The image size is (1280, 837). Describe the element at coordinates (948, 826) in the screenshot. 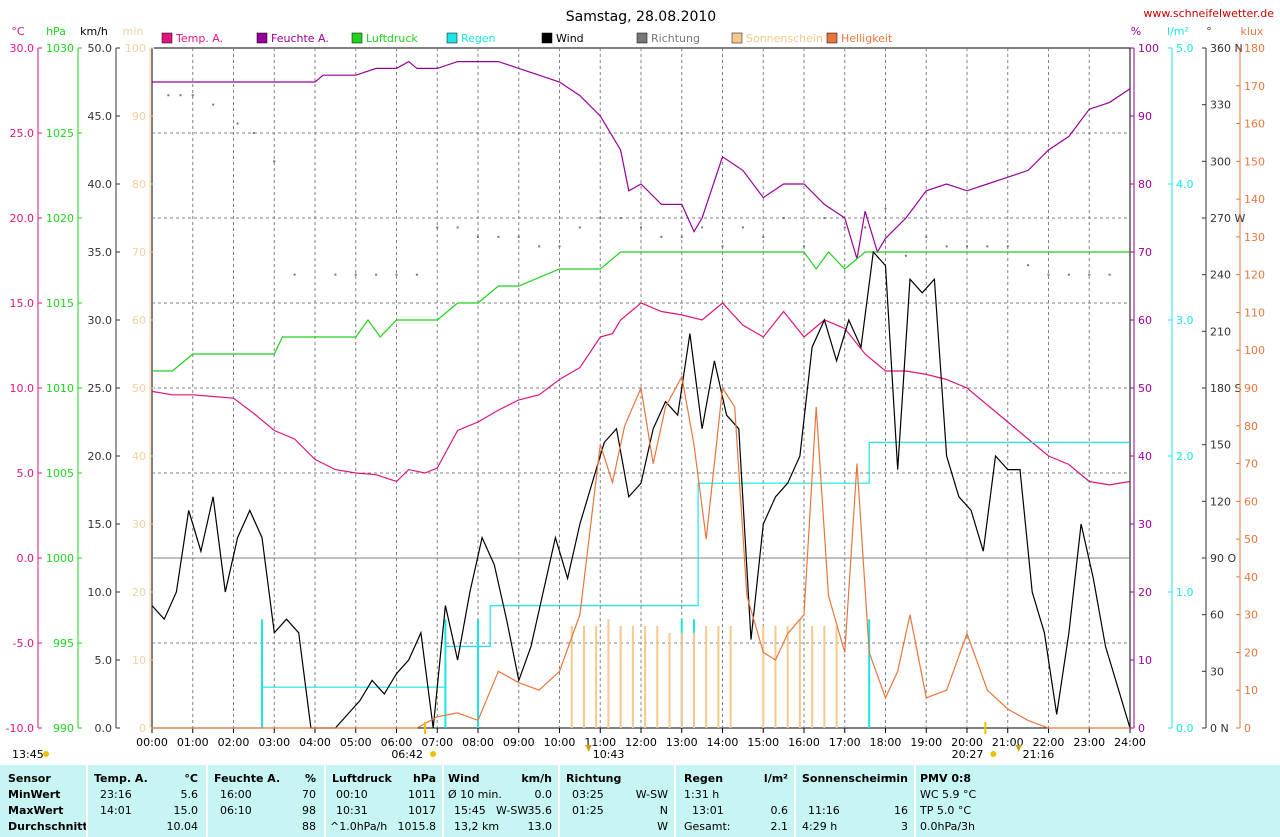

I see `pmv-pressure-trend: 0.0hPa/3h` at that location.